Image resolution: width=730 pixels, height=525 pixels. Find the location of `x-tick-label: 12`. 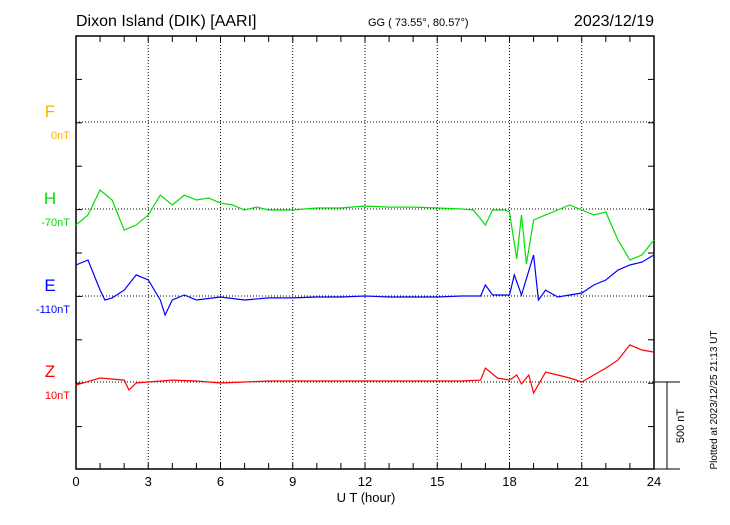

x-tick-label: 12 is located at coordinates (365, 481).